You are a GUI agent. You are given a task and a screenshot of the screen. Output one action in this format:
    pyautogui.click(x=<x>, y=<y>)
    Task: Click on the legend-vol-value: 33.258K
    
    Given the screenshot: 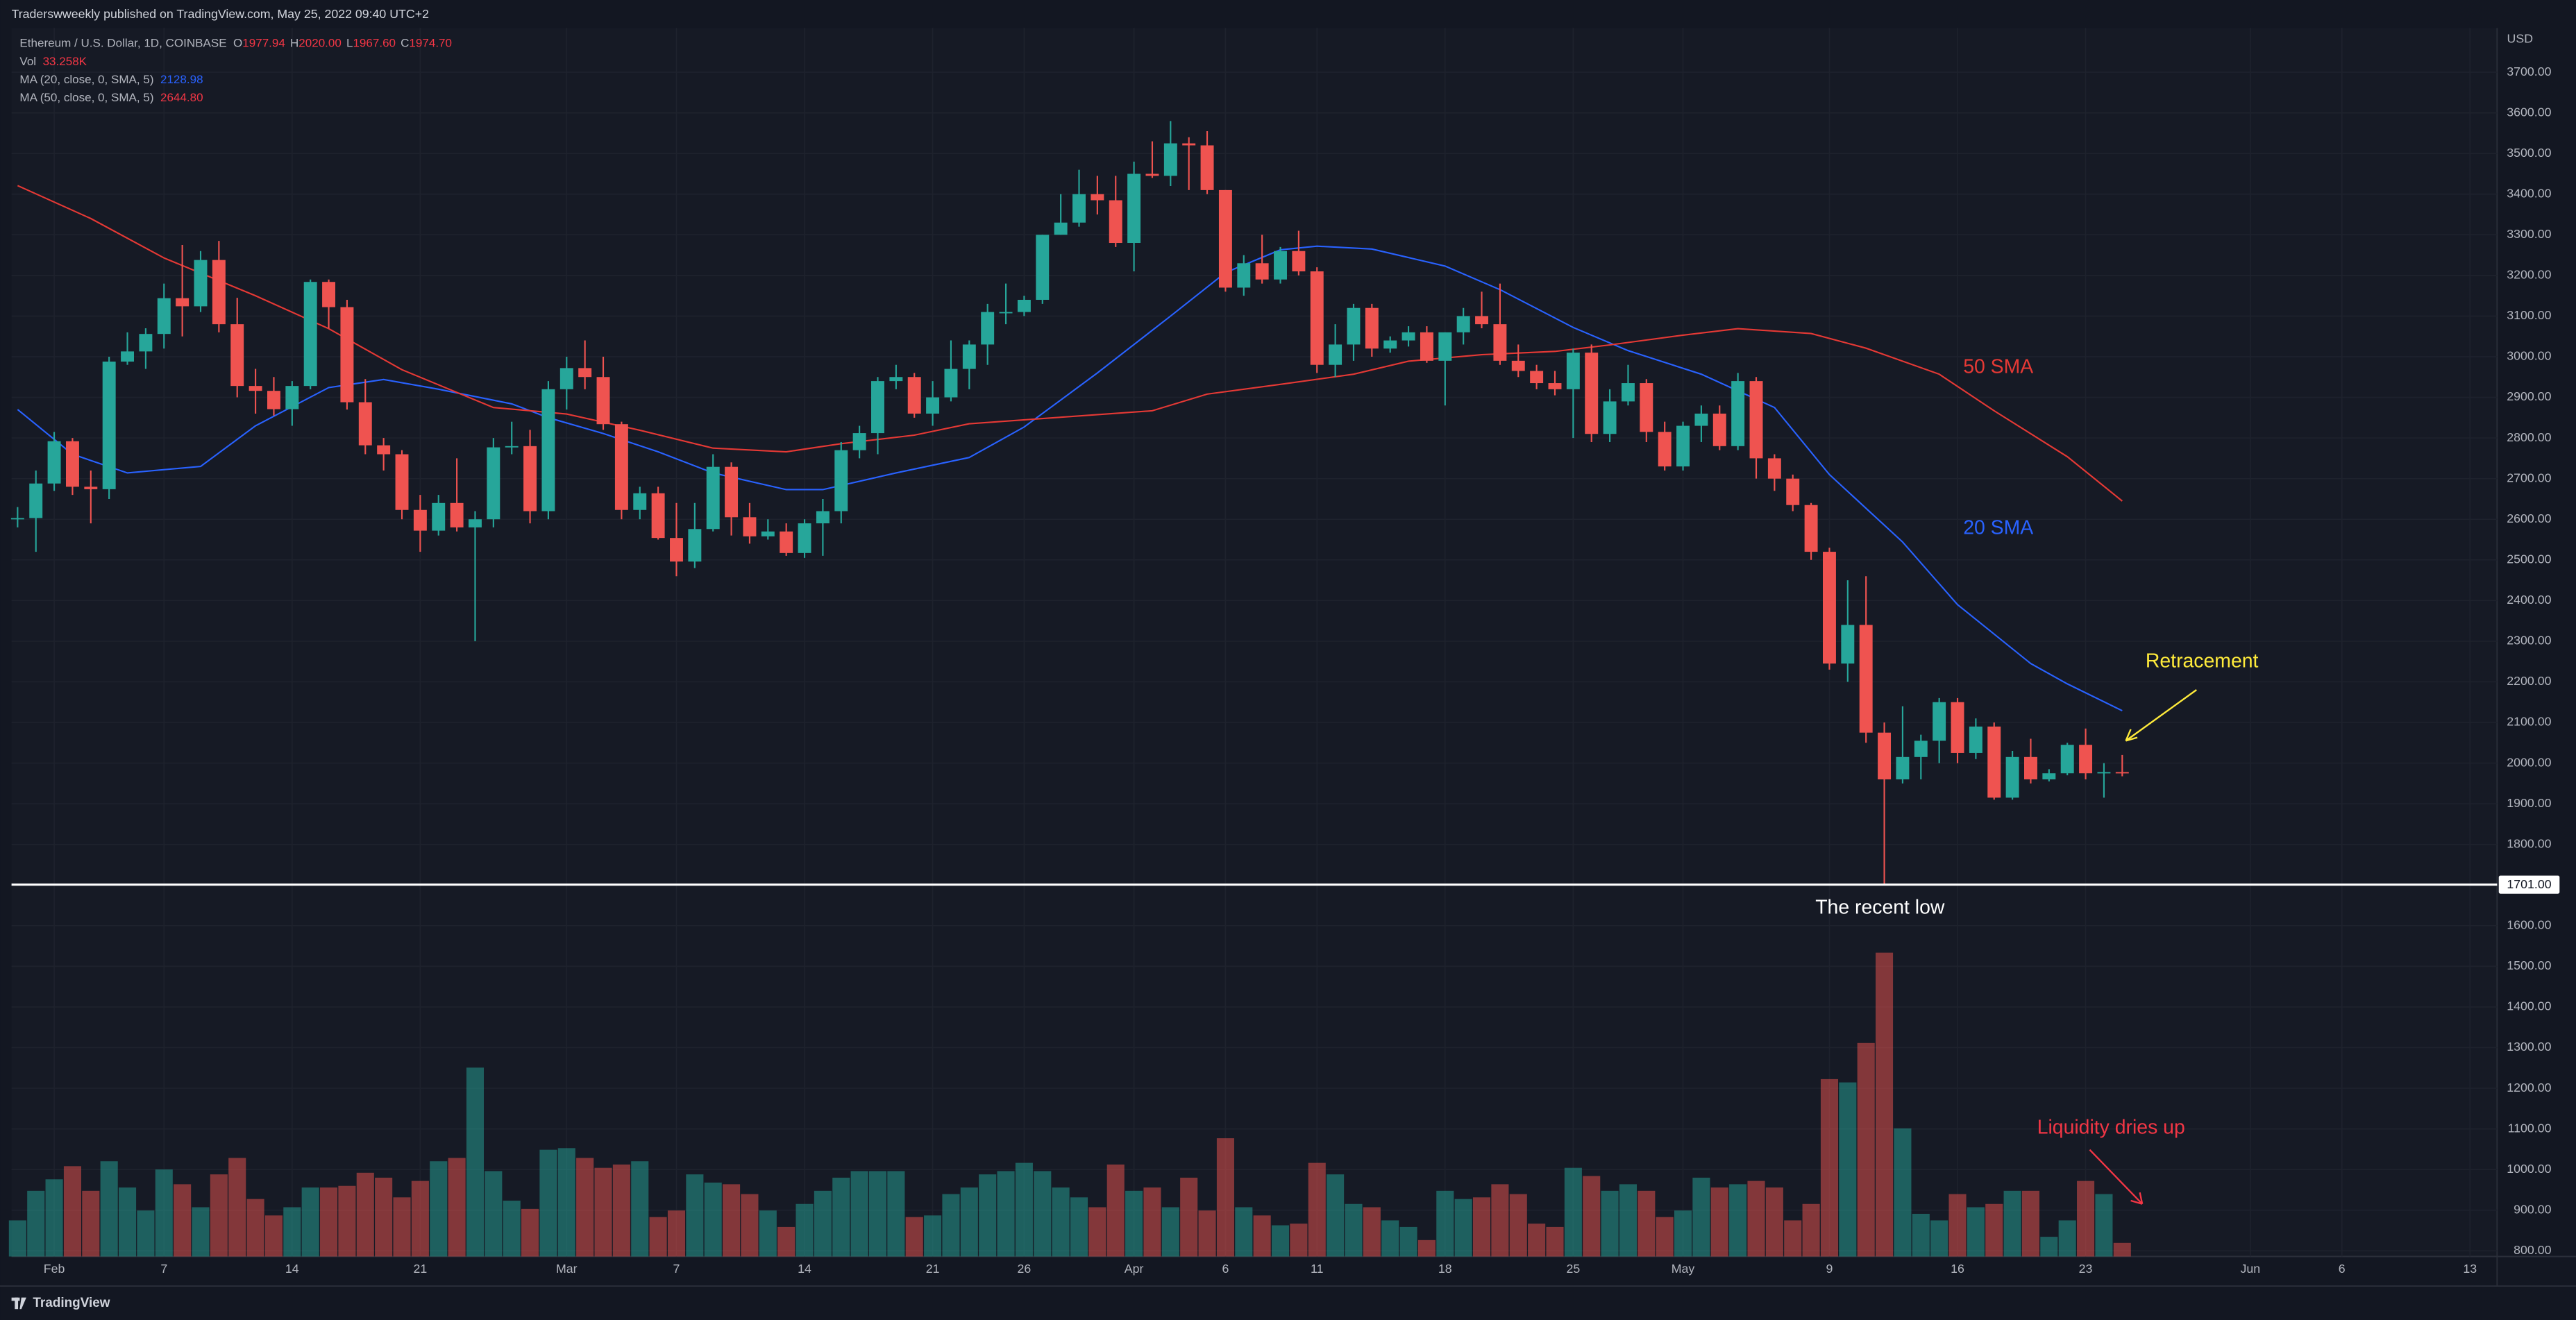 What is the action you would take?
    pyautogui.click(x=65, y=60)
    